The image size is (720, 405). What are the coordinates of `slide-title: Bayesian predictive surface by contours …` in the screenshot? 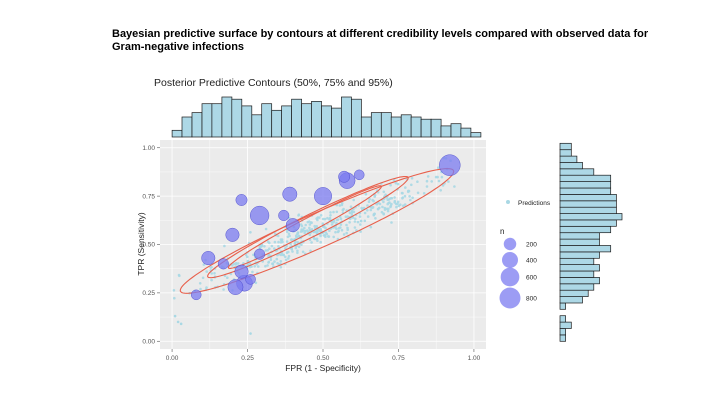 It's located at (380, 40).